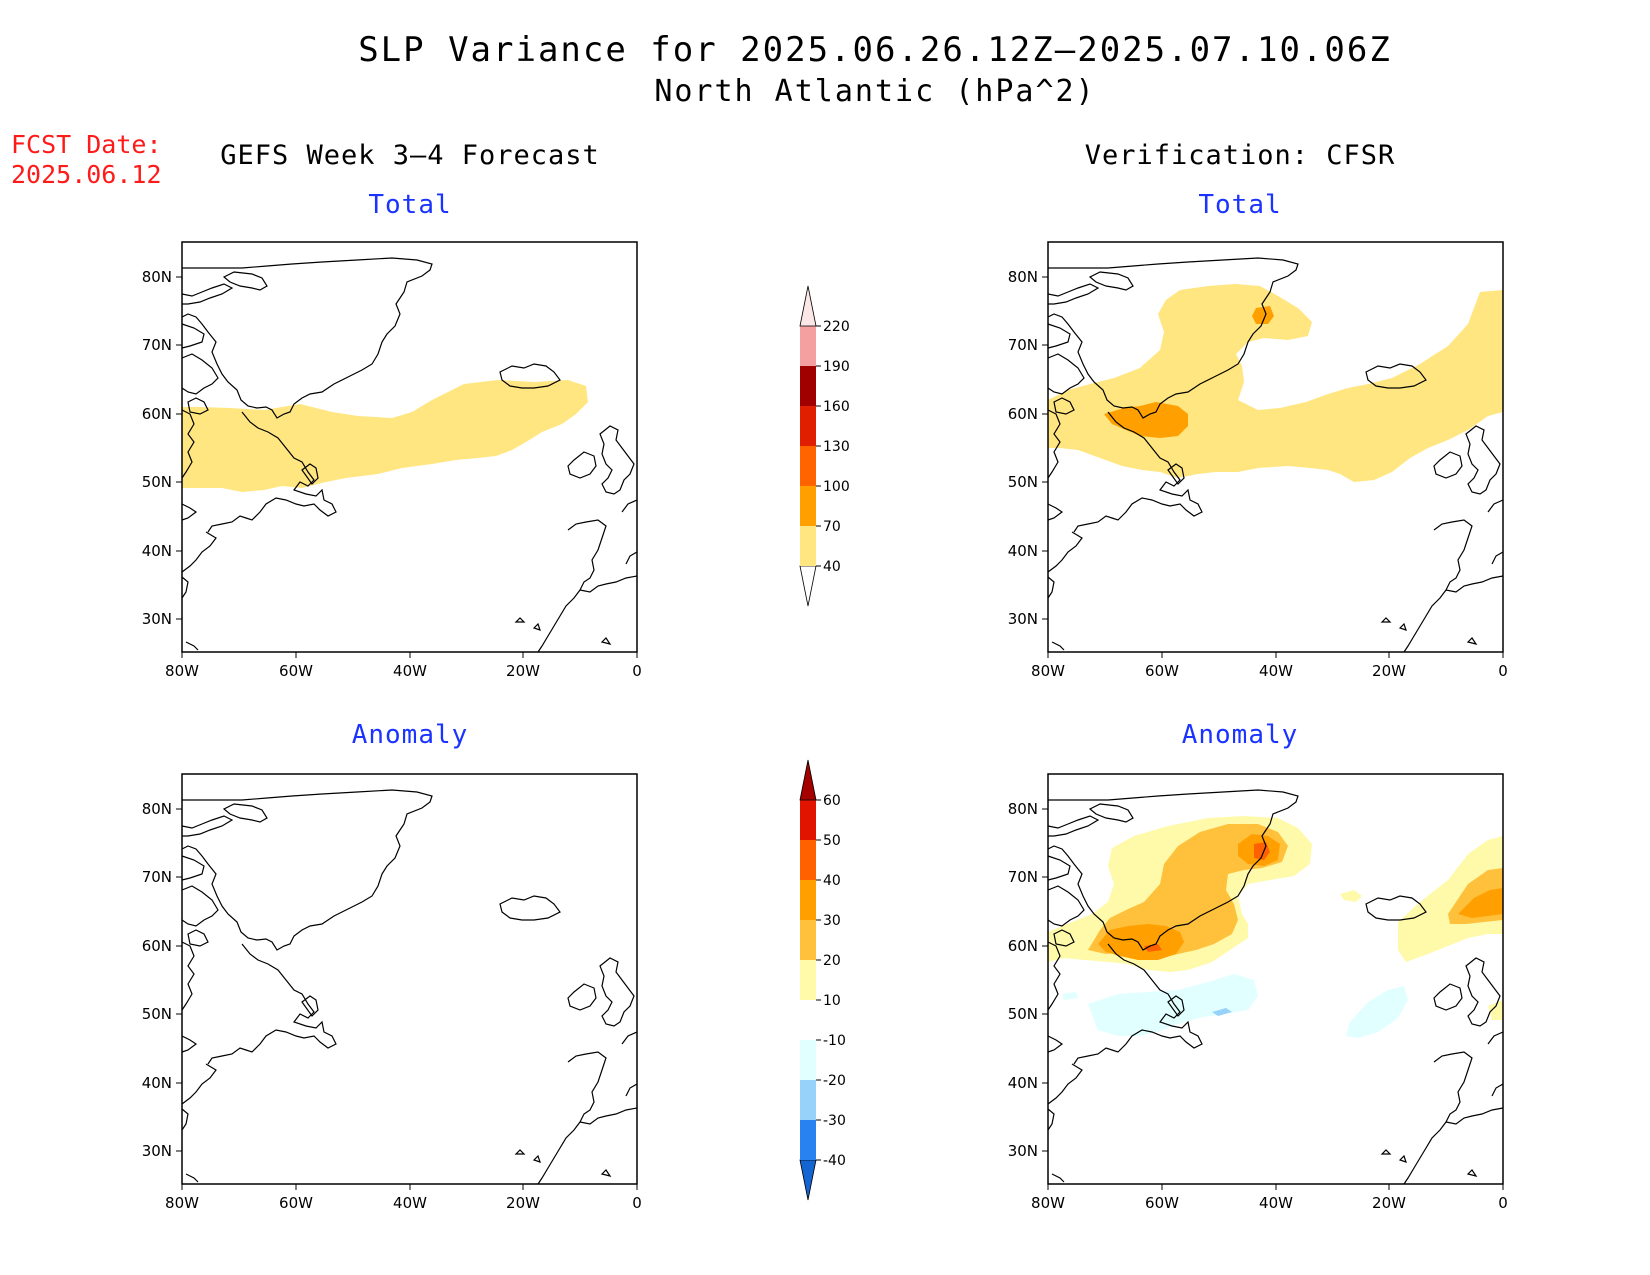  I want to click on colorbar-label: 30, so click(832, 921).